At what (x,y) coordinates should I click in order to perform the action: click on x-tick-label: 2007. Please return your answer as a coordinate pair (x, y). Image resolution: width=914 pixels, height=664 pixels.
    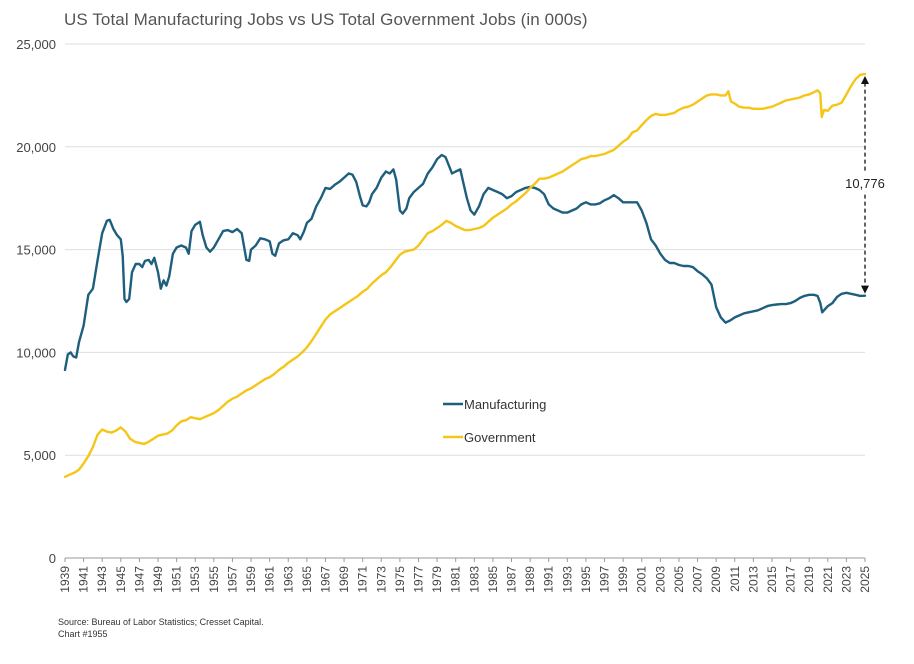
    Looking at the image, I should click on (698, 579).